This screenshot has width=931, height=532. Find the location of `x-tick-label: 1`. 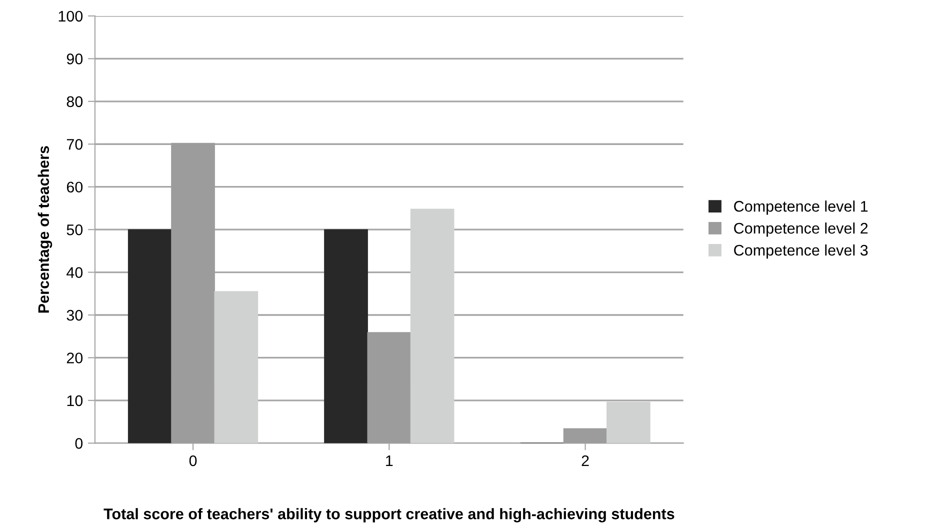

x-tick-label: 1 is located at coordinates (389, 461).